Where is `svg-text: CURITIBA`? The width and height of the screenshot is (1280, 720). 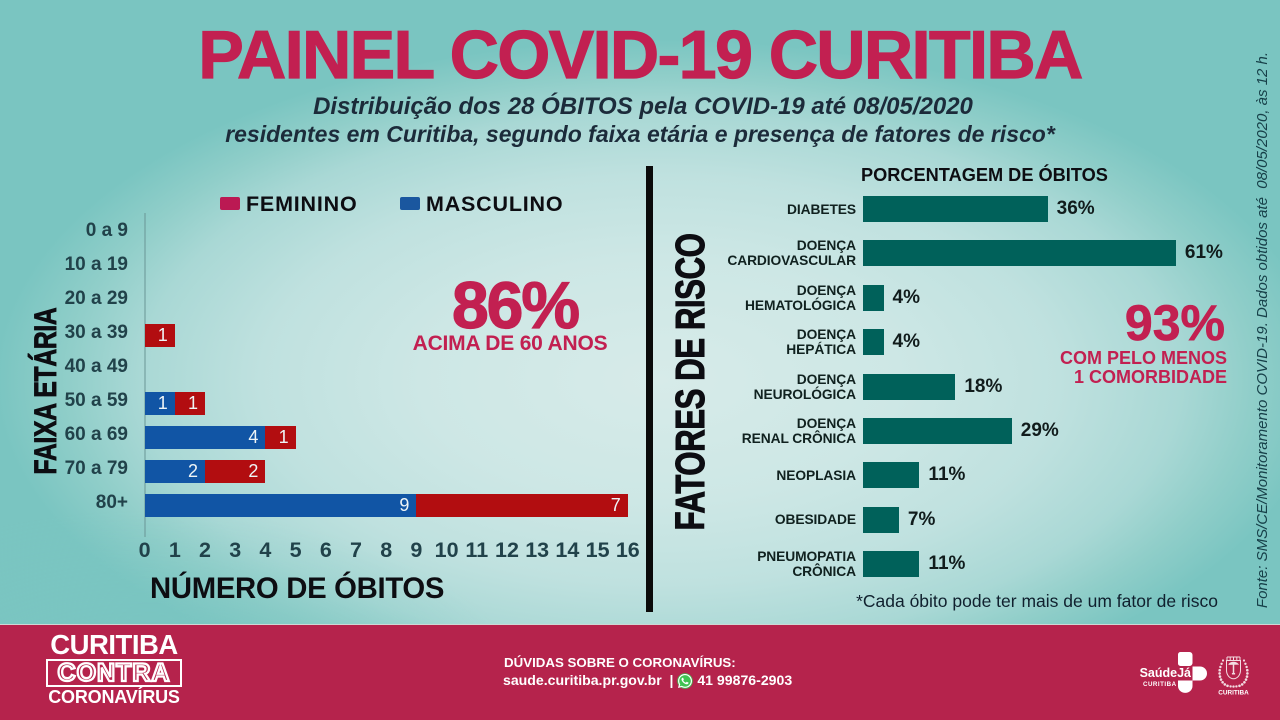 svg-text: CURITIBA is located at coordinates (1233, 693).